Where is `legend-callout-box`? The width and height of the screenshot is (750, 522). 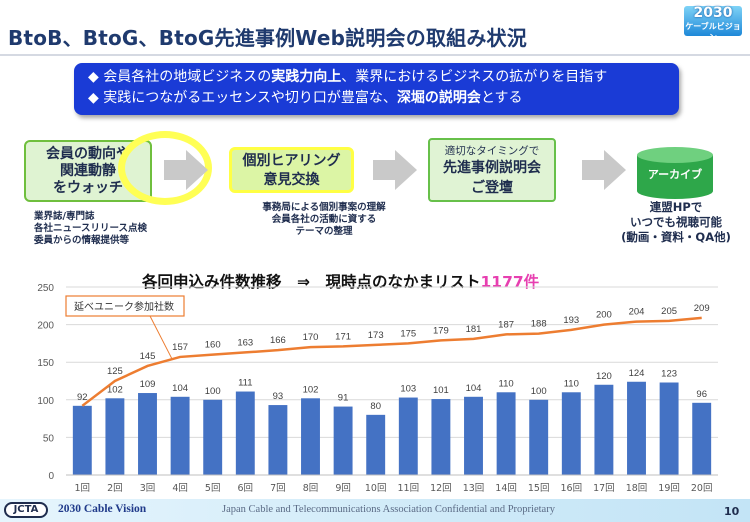 legend-callout-box is located at coordinates (125, 306).